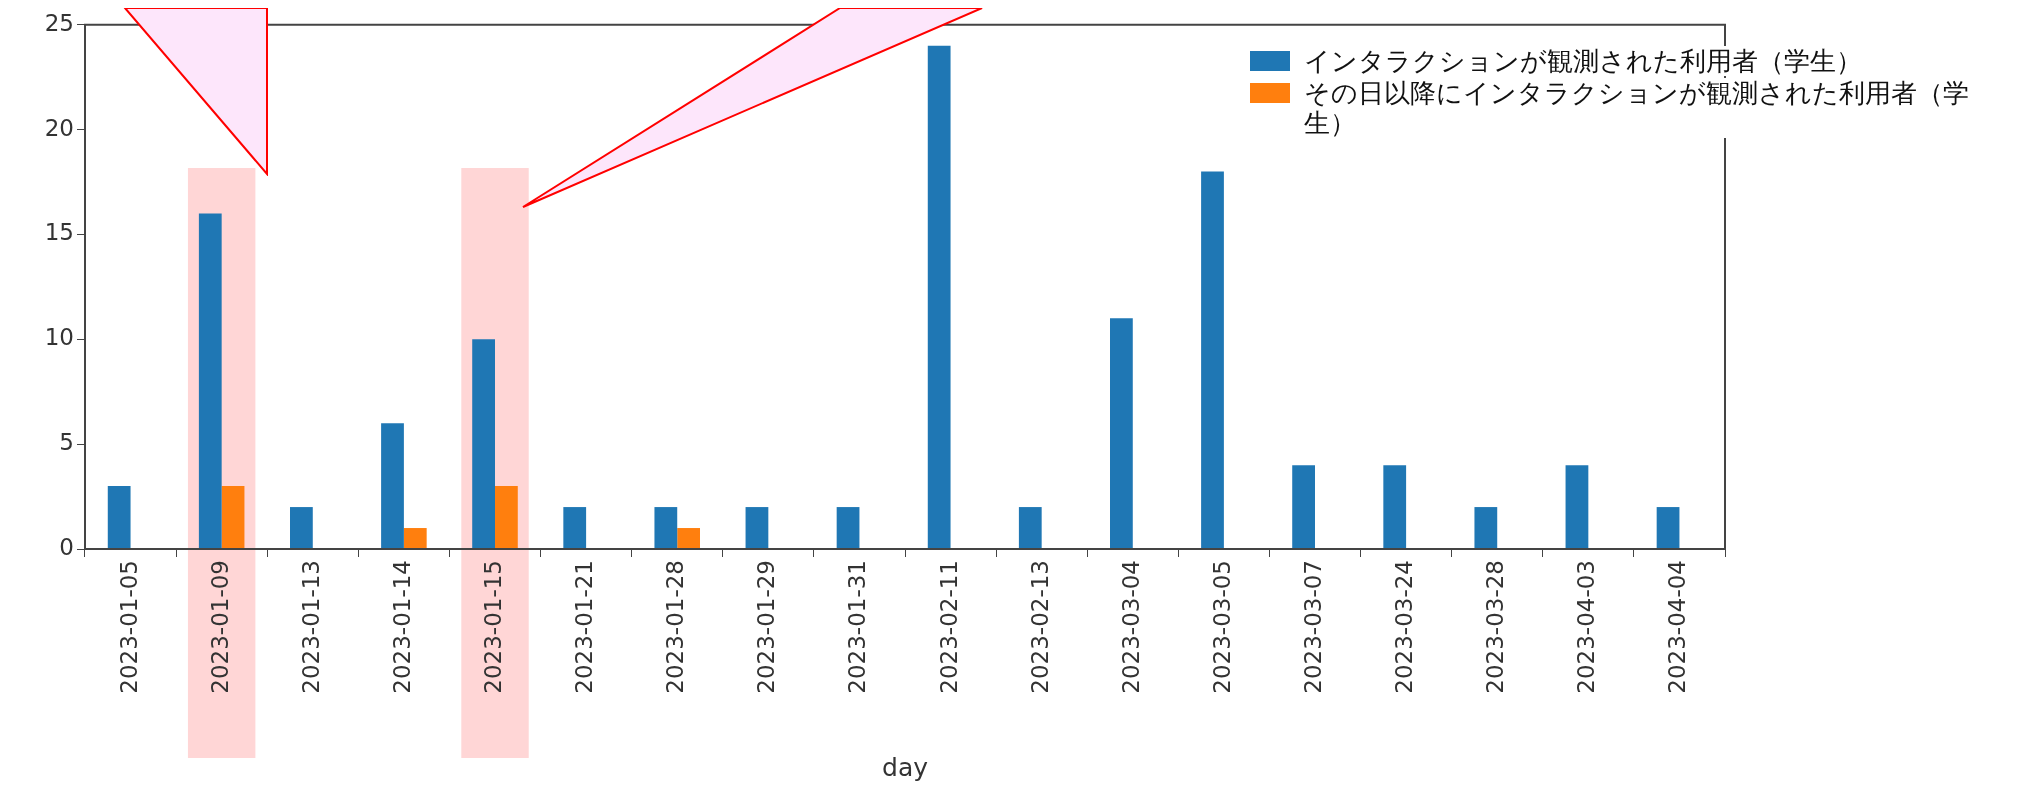  What do you see at coordinates (219, 627) in the screenshot?
I see `x-tick-label: 2023-01-09` at bounding box center [219, 627].